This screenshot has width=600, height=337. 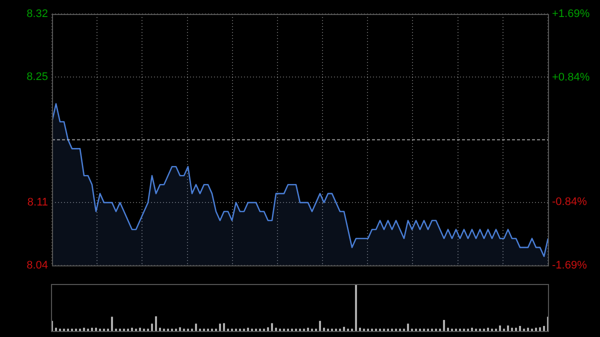 I want to click on y-tick-label: 8.11, so click(x=37, y=202).